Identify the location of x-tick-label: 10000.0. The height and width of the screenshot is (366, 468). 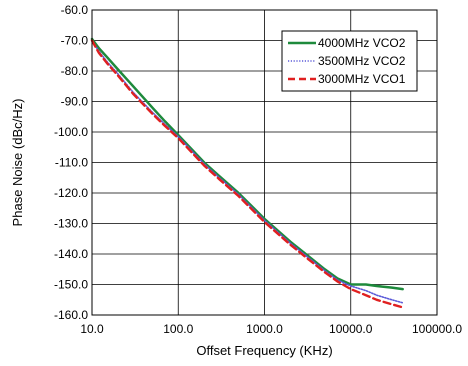
(351, 329).